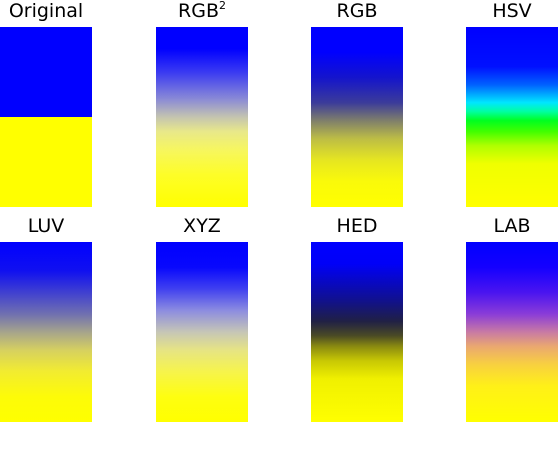 The width and height of the screenshot is (558, 462). What do you see at coordinates (46, 332) in the screenshot?
I see `gradient-swatch-luv` at bounding box center [46, 332].